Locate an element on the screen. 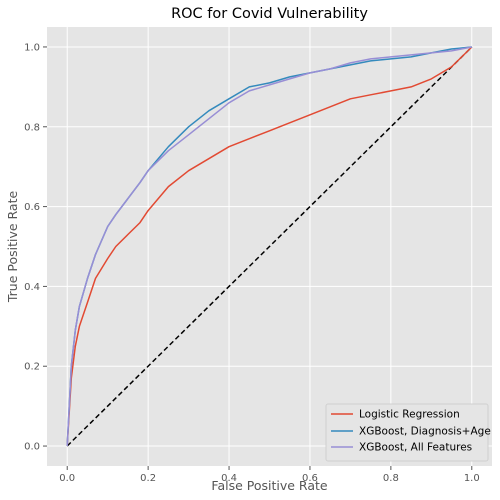  x-tick-label: 0.8 is located at coordinates (391, 478).